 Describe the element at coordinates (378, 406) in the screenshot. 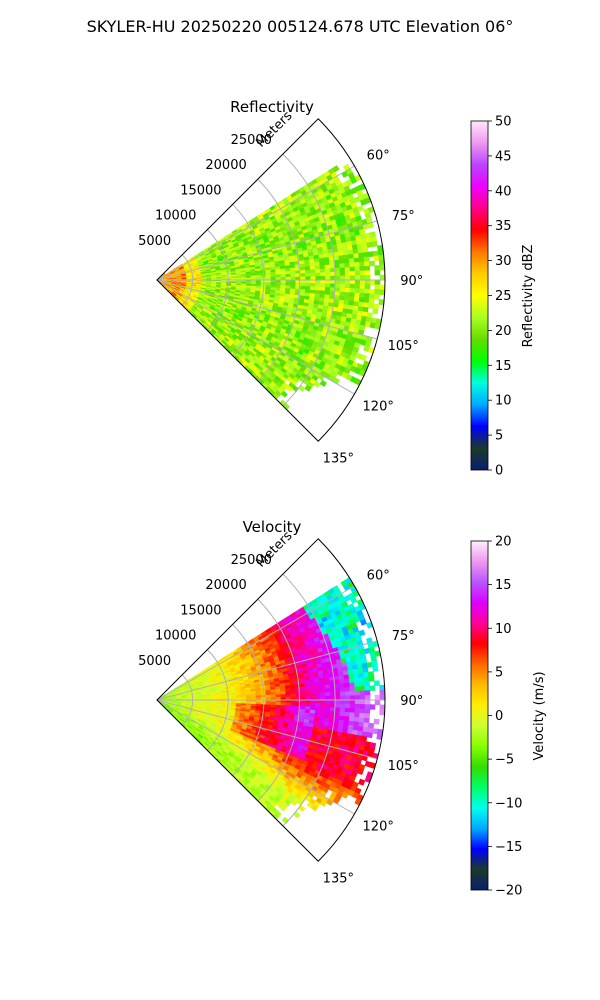

I see `azimuth-tick-label: 120°` at that location.